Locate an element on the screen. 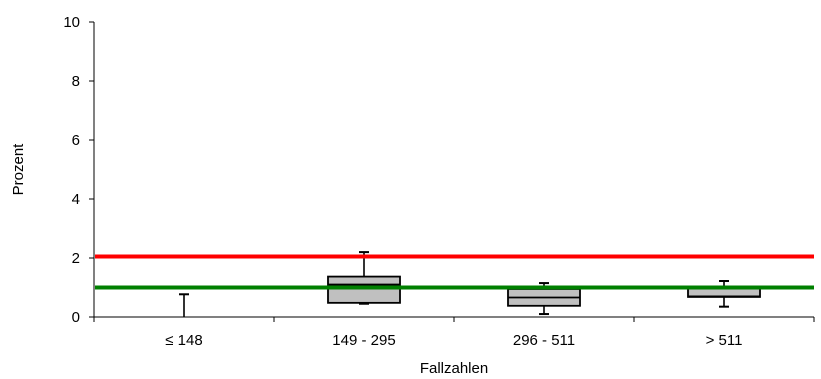  x-tick-label: ≤ 148 is located at coordinates (183, 340).